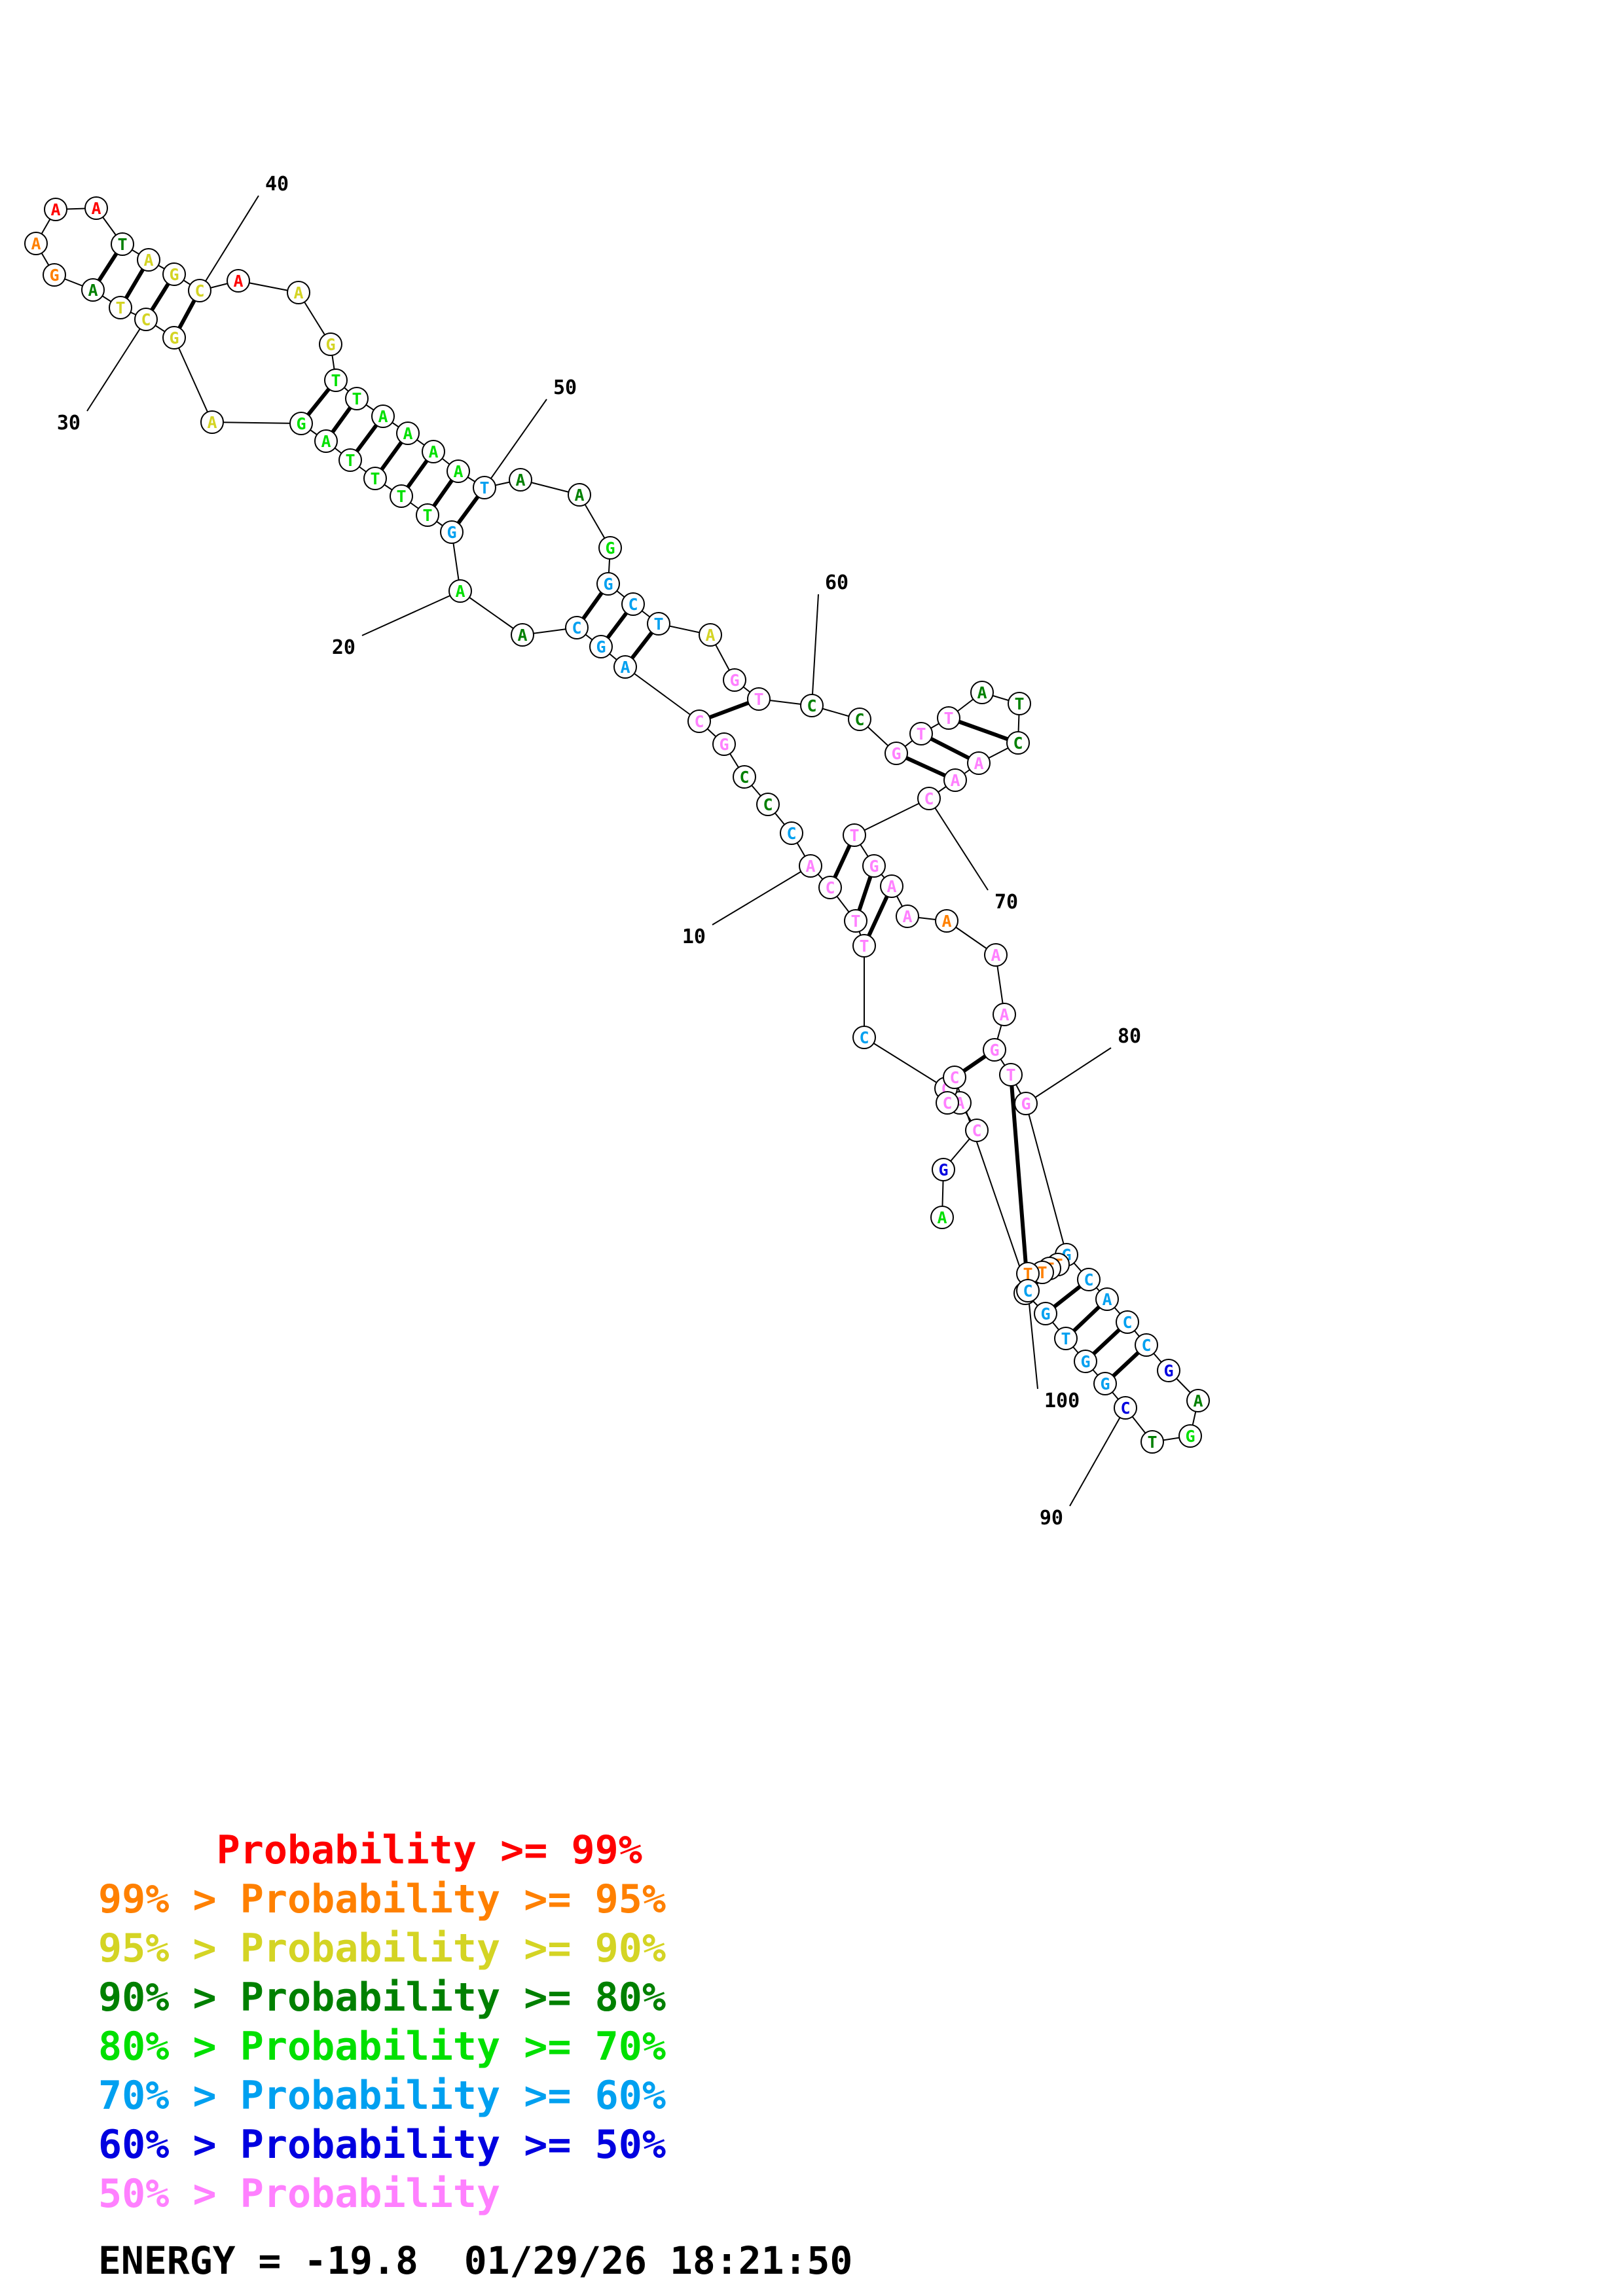  I want to click on legend-row: 70% > Probability >= 60%, so click(382, 2096).